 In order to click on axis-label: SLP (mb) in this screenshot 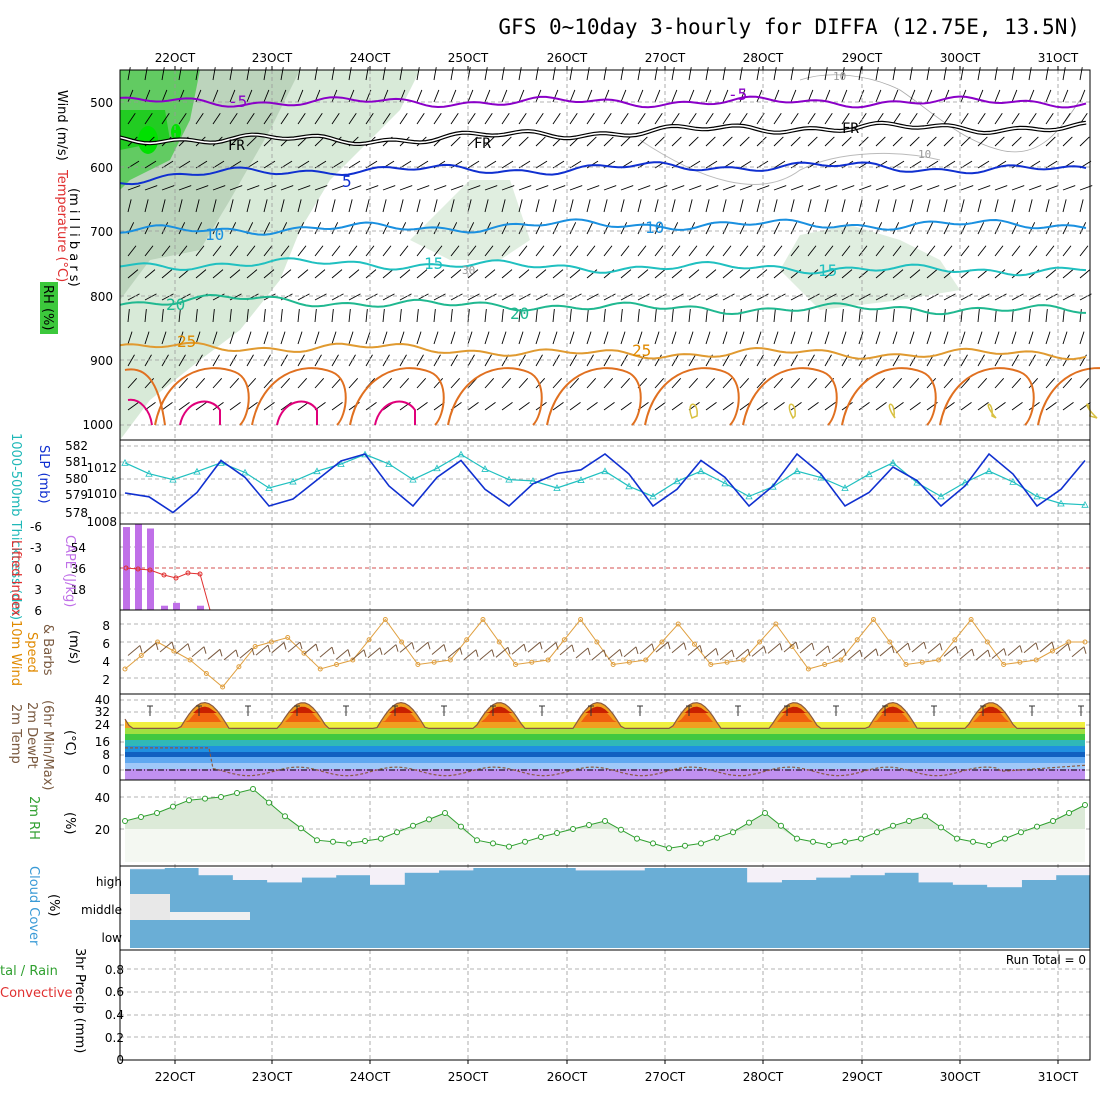, I will do `click(43, 474)`.